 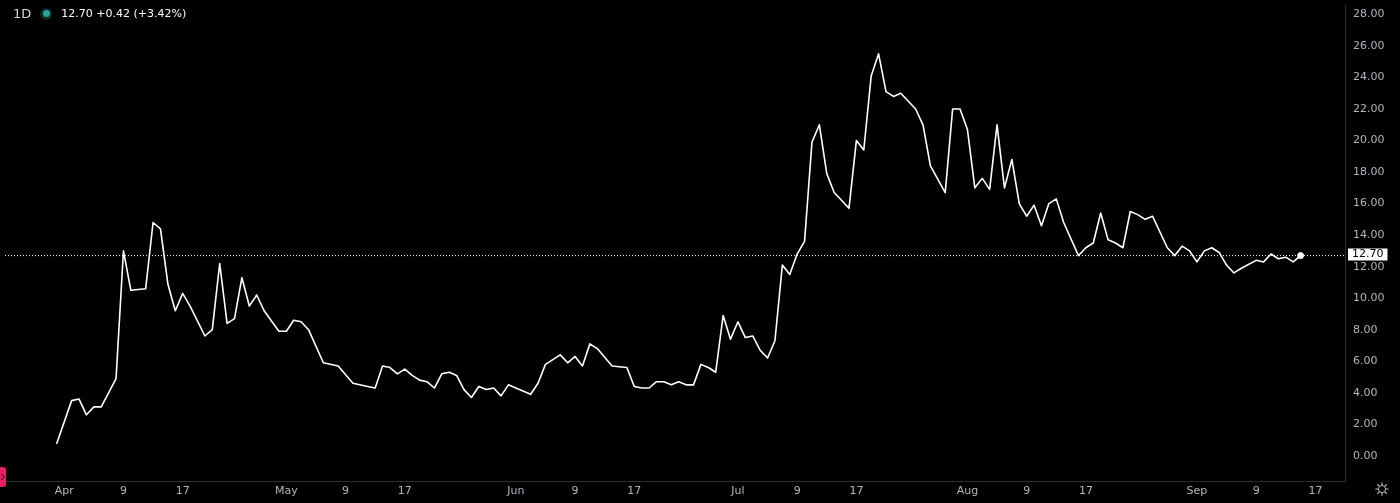 What do you see at coordinates (64, 491) in the screenshot?
I see `x-tick-label: Apr` at bounding box center [64, 491].